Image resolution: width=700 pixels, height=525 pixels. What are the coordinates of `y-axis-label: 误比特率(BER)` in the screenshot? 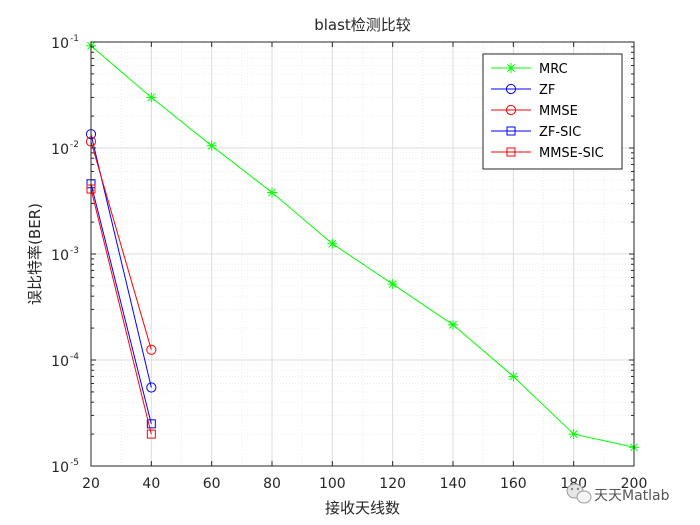 It's located at (35, 254).